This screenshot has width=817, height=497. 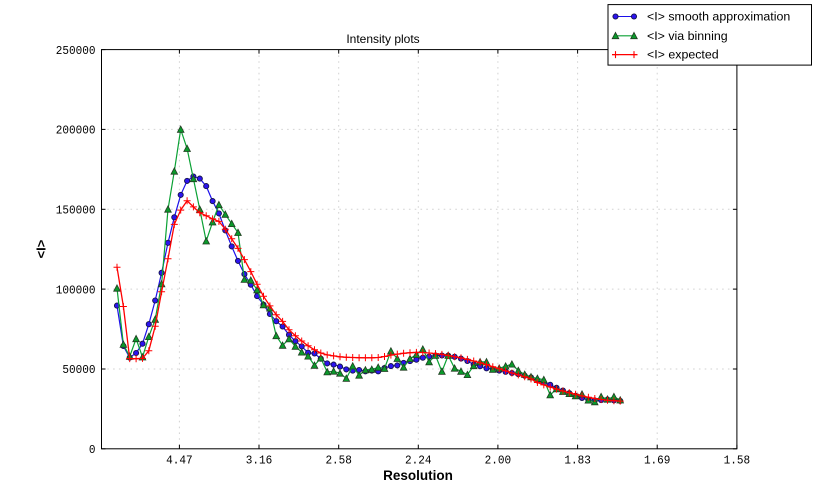 I want to click on svg-text: 2.58, so click(x=338, y=461).